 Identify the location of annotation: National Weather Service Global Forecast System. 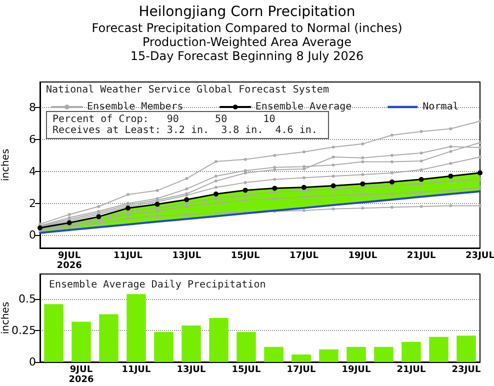
(187, 90).